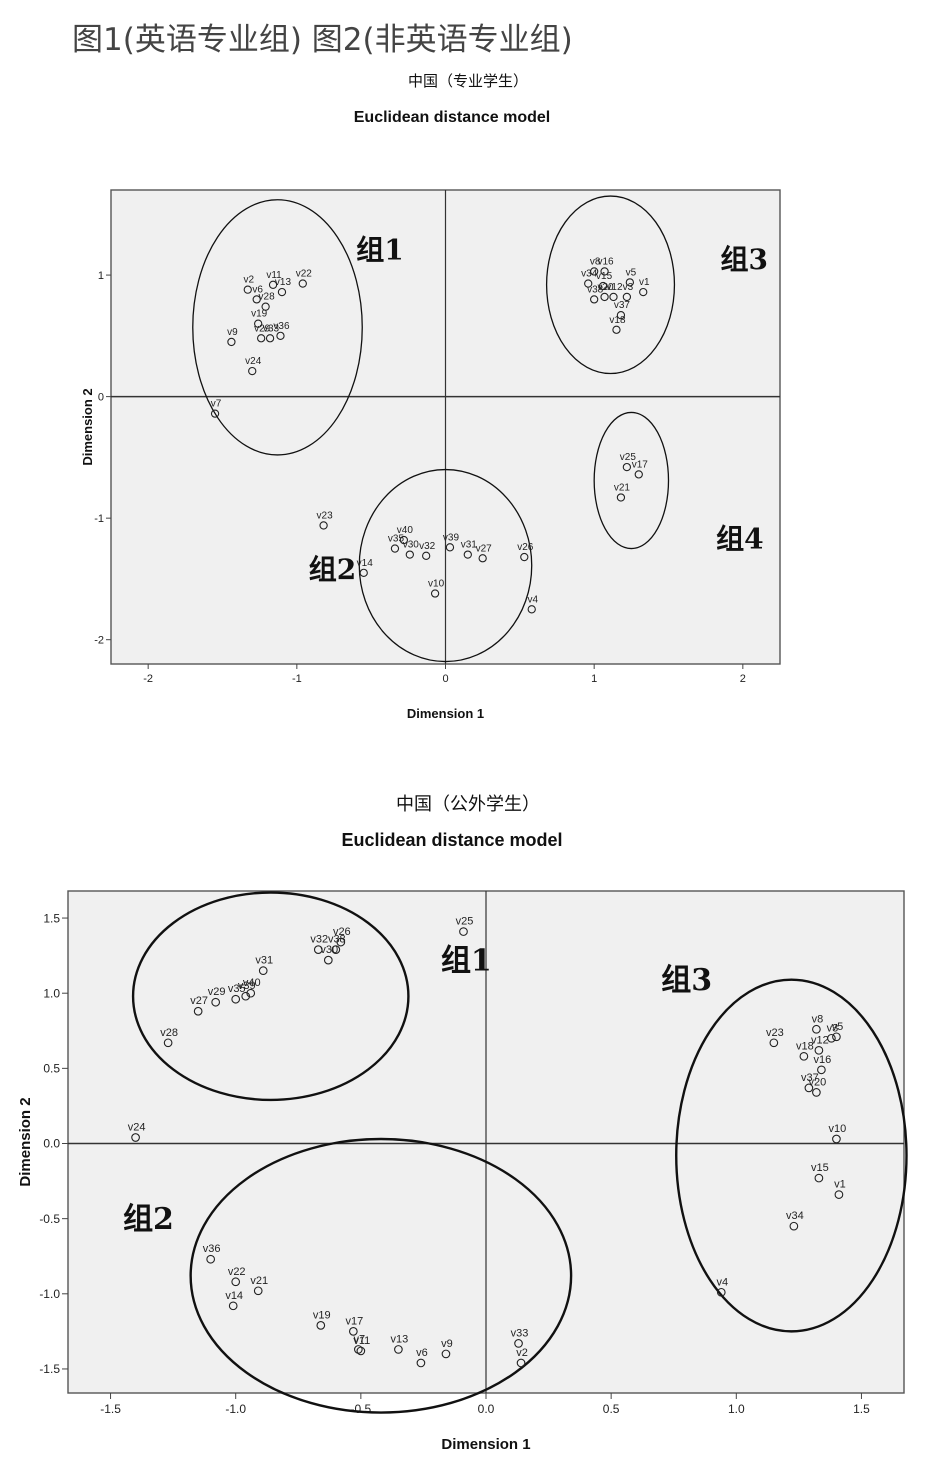 Image resolution: width=936 pixels, height=1464 pixels. I want to click on data-point-label: v30, so click(411, 545).